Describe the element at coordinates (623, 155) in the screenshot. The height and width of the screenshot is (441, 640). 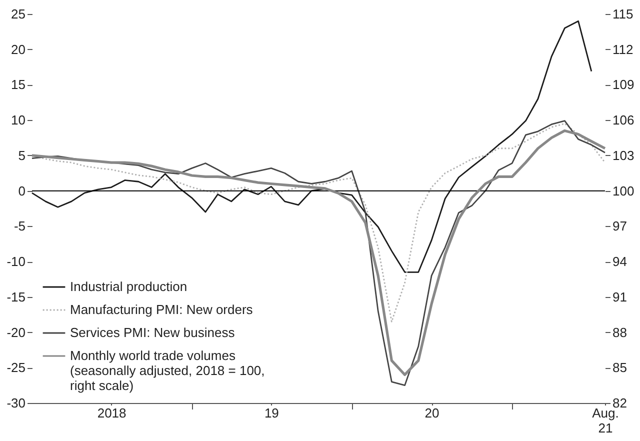
I see `y2-tick-label: 103` at that location.